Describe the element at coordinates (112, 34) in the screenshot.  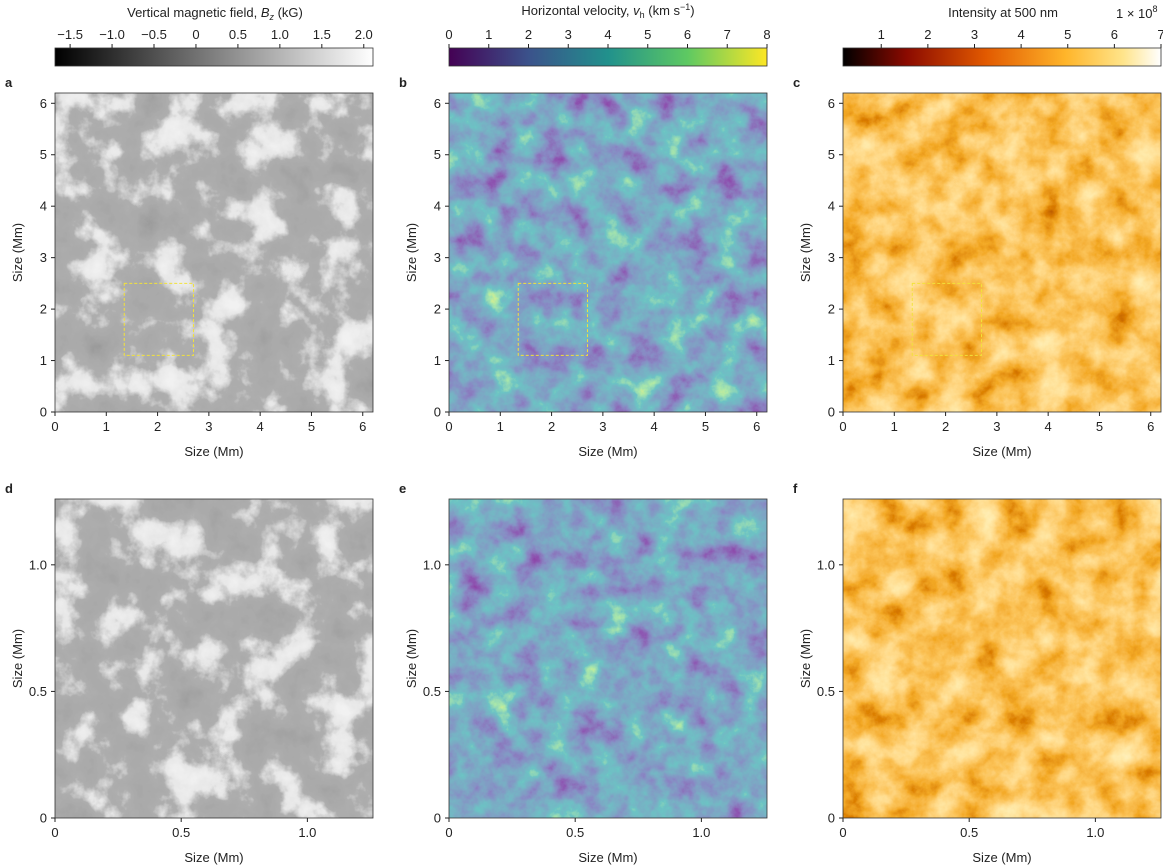
I see `colorbar-tick-label: −1.0` at that location.